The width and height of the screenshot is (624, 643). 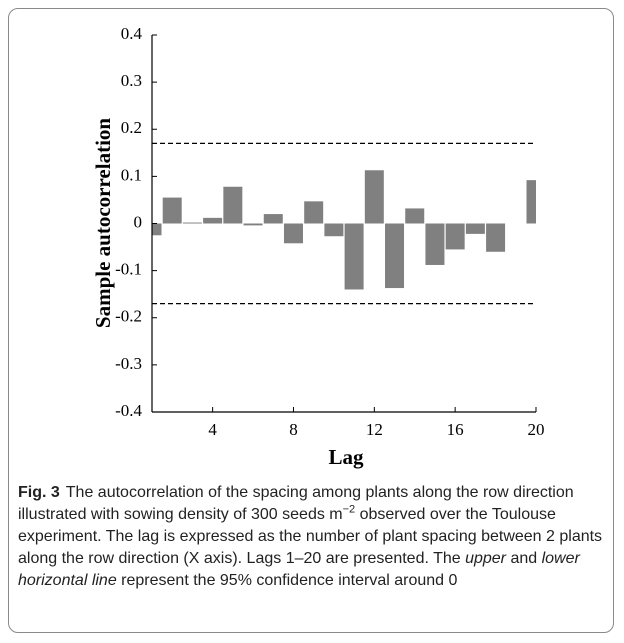 What do you see at coordinates (39, 492) in the screenshot?
I see `caption-label: Fig. 3` at bounding box center [39, 492].